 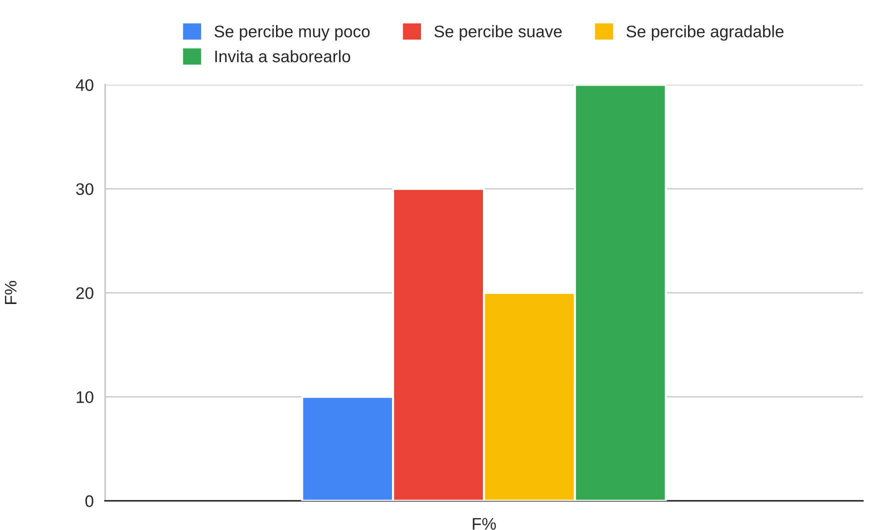 What do you see at coordinates (498, 33) in the screenshot?
I see `legend-label: Se percibe suave` at bounding box center [498, 33].